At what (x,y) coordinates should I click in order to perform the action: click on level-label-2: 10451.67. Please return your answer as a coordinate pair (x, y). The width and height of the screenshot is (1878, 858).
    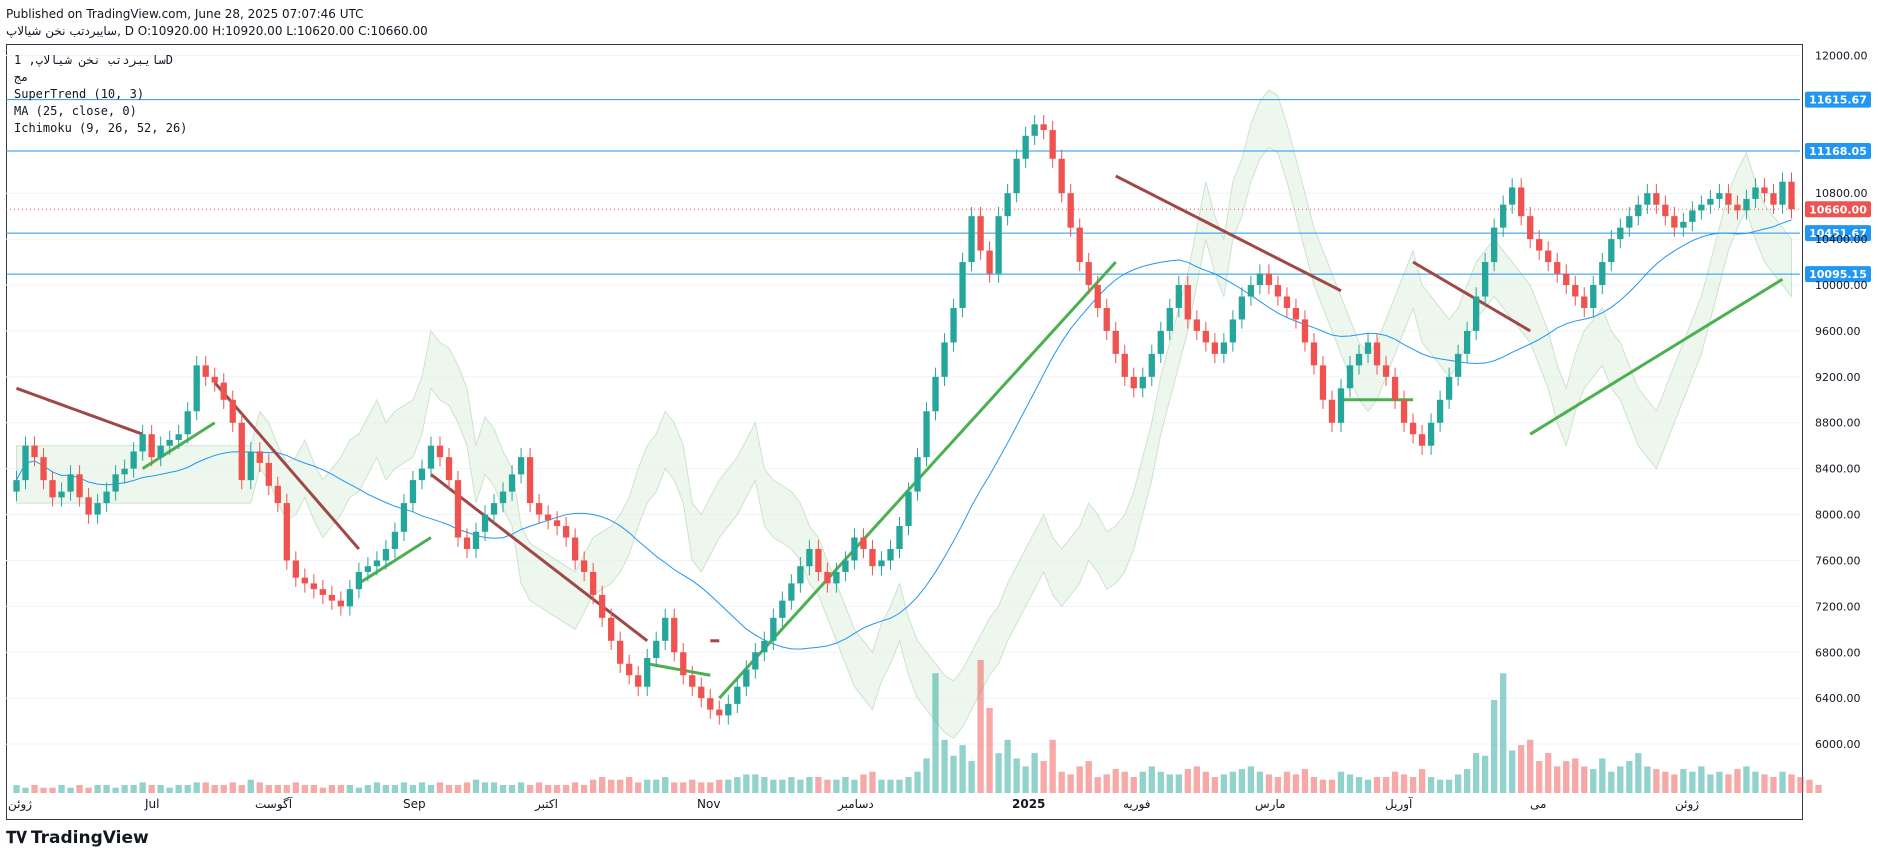
    Looking at the image, I should click on (1838, 233).